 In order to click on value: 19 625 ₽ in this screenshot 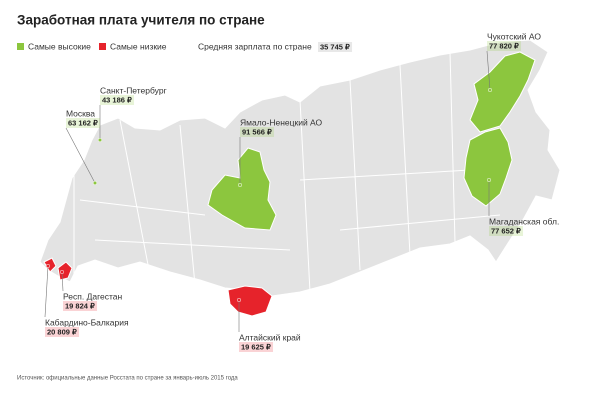, I will do `click(256, 346)`.